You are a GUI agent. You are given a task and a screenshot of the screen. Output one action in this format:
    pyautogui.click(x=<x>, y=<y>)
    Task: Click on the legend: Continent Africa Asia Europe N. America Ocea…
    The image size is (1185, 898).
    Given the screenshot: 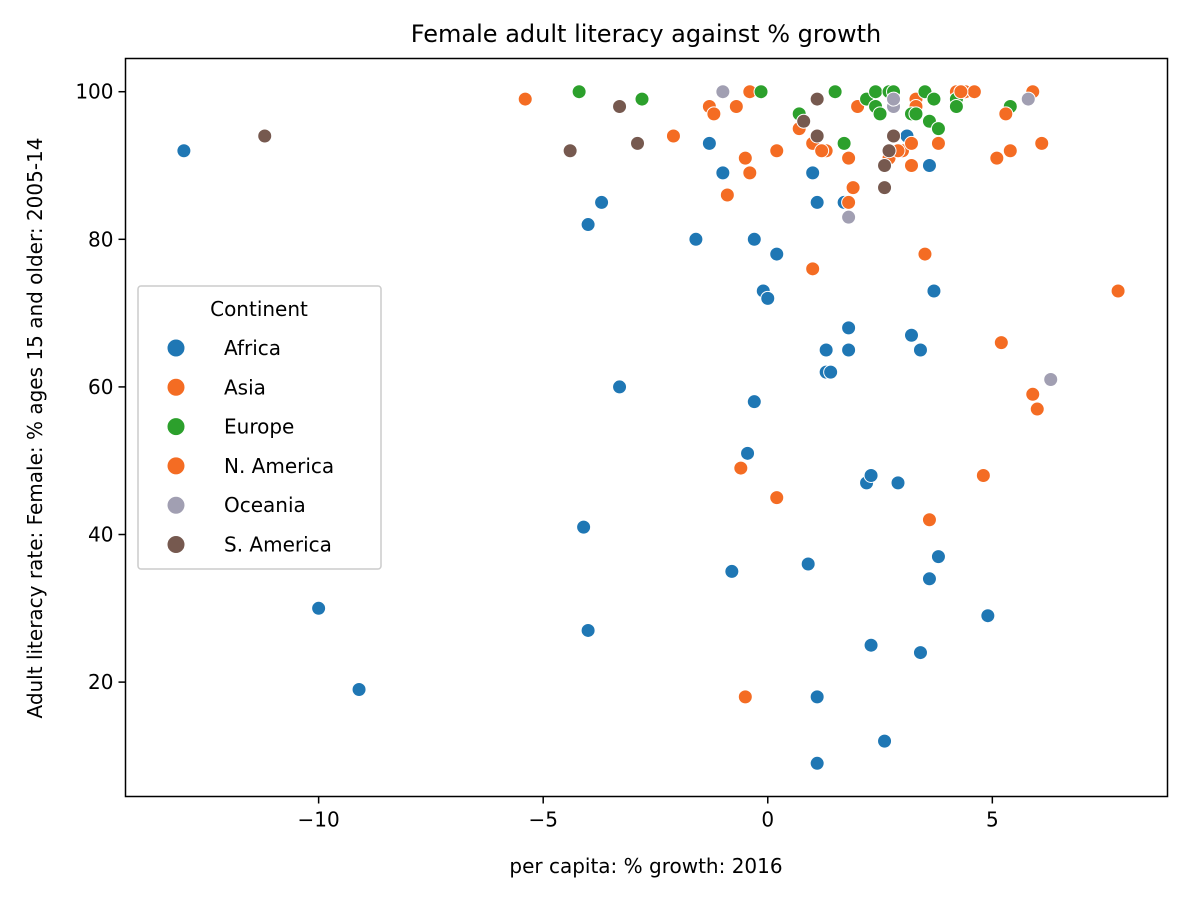 What is the action you would take?
    pyautogui.click(x=259, y=427)
    